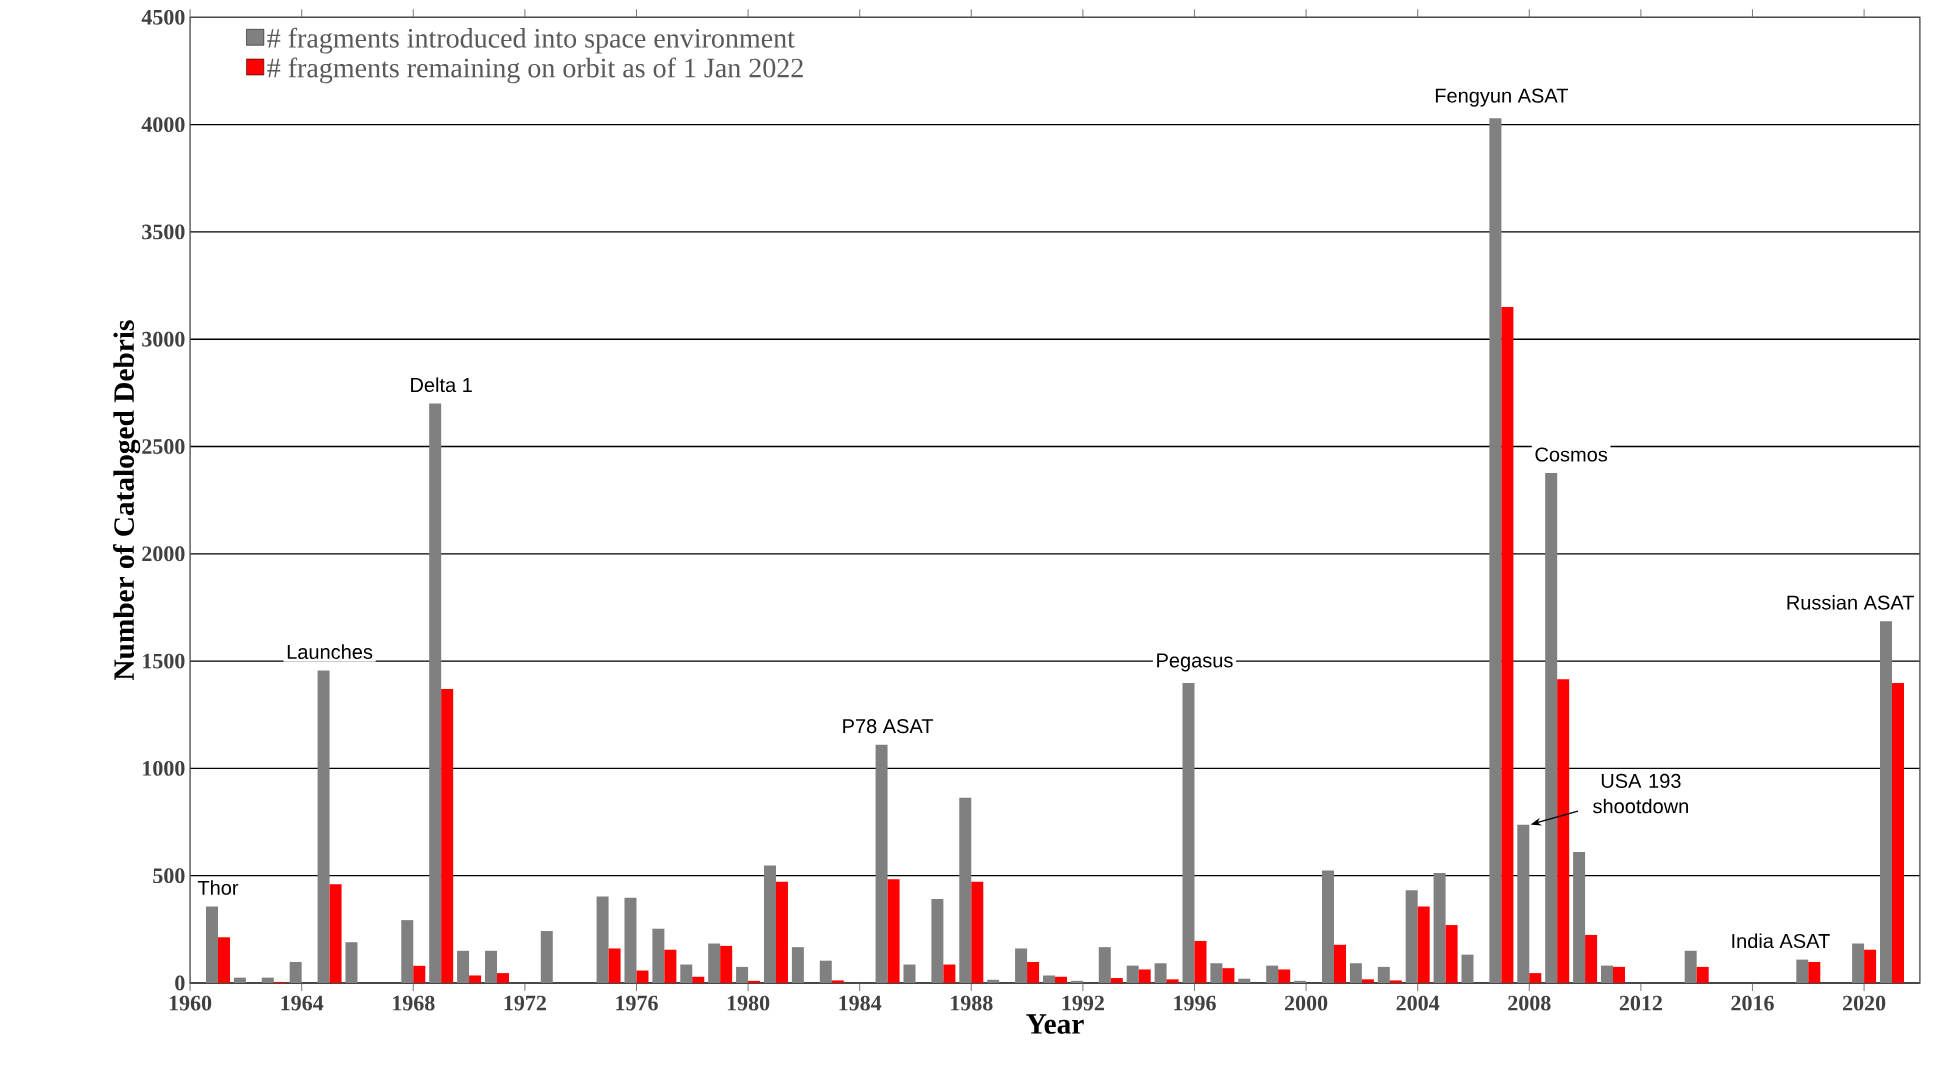  Describe the element at coordinates (1083, 1003) in the screenshot. I see `x-tick-label: 1992` at that location.